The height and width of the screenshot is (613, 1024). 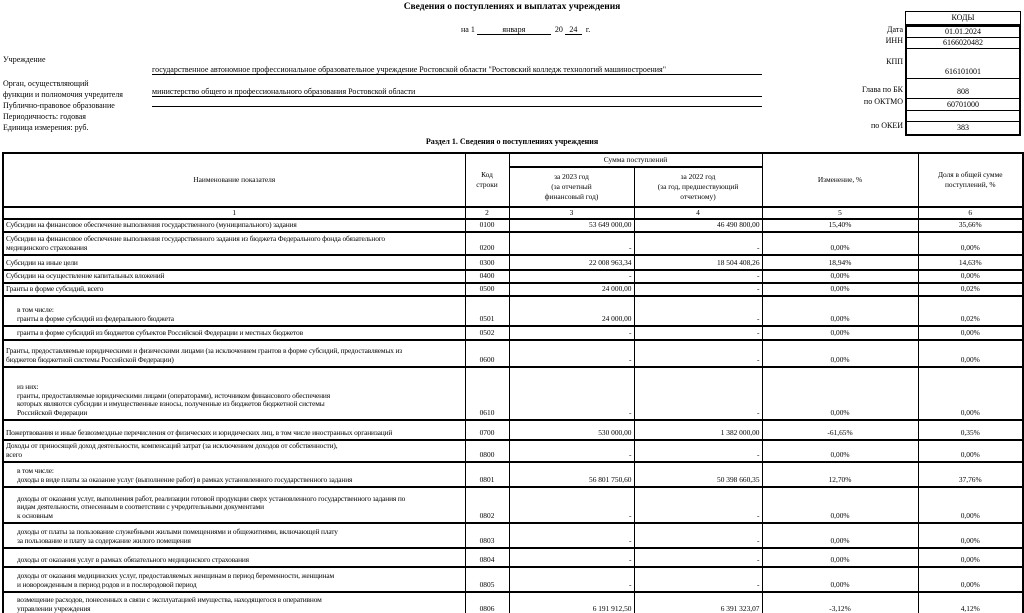 I want to click on col-number: 1, so click(x=234, y=213).